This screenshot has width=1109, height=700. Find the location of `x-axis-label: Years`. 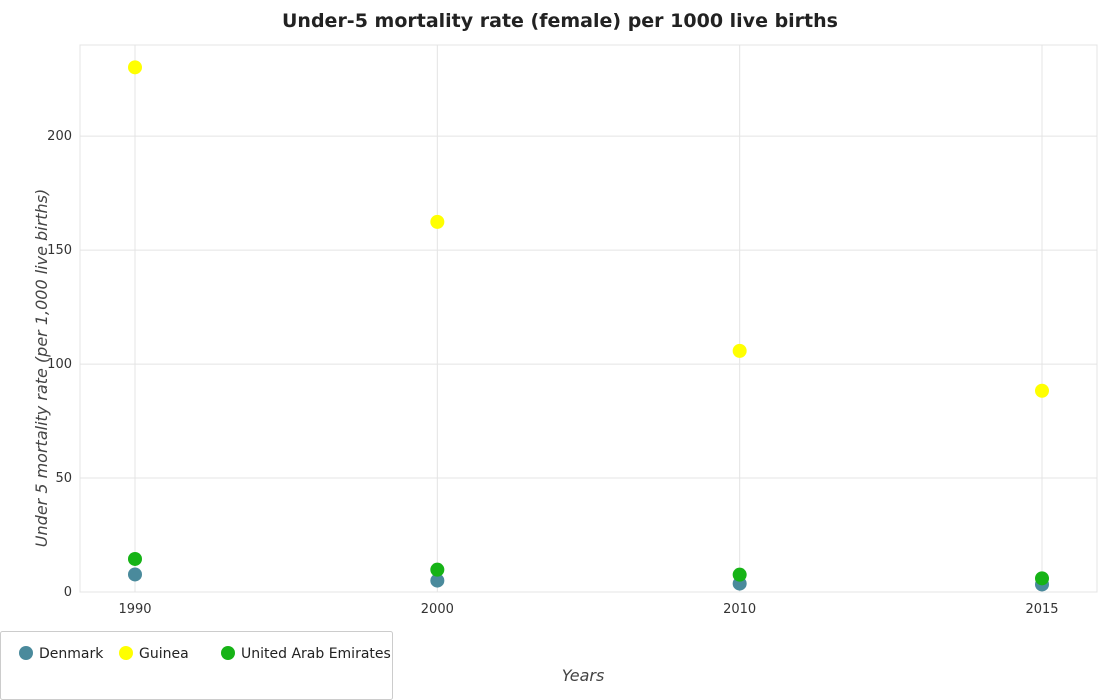

x-axis-label: Years is located at coordinates (583, 675).